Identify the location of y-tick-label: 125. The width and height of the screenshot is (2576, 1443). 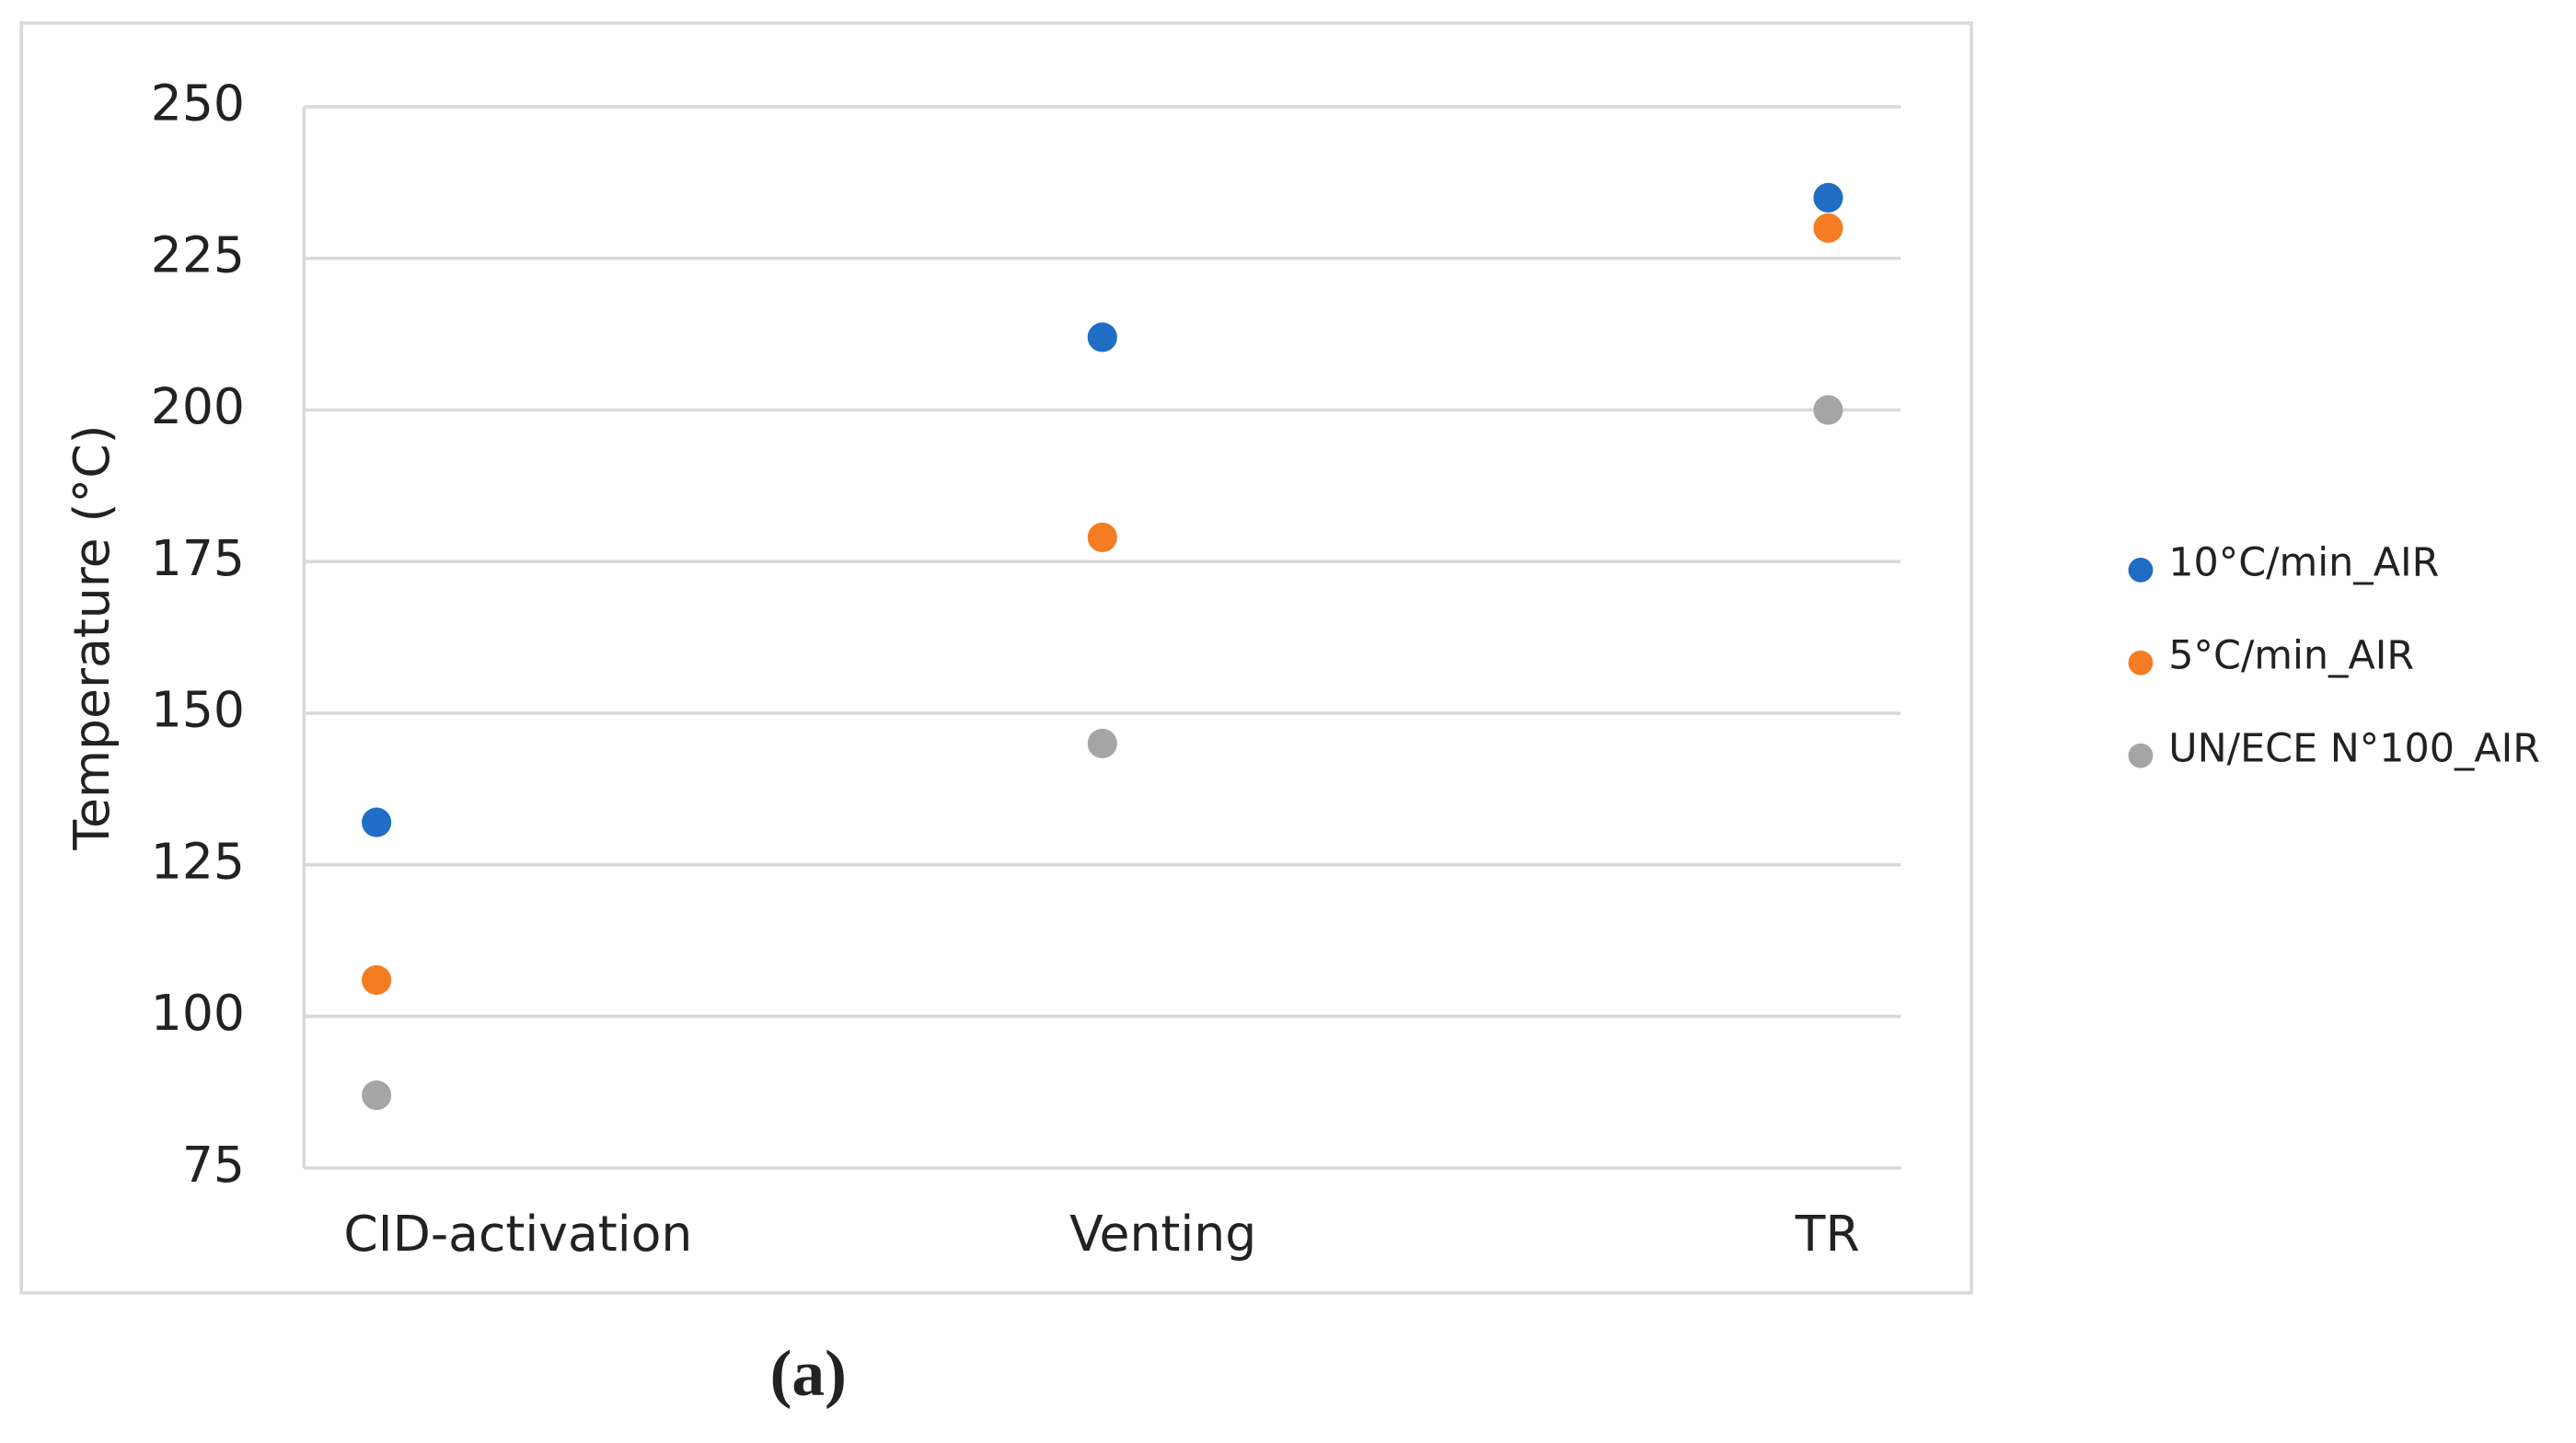
(198, 861).